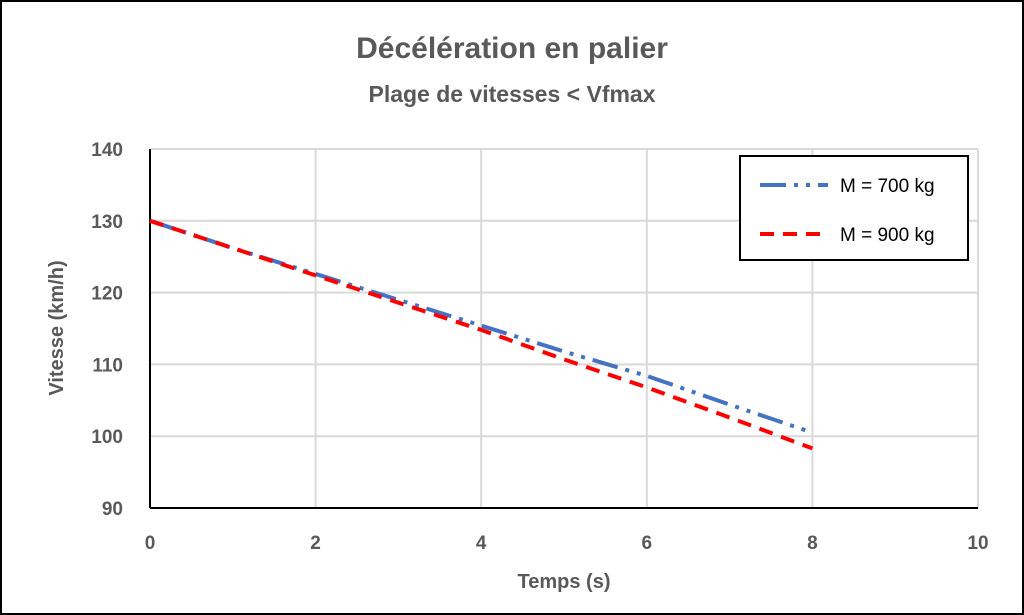 The width and height of the screenshot is (1024, 615). I want to click on x-tick-label: 8, so click(812, 543).